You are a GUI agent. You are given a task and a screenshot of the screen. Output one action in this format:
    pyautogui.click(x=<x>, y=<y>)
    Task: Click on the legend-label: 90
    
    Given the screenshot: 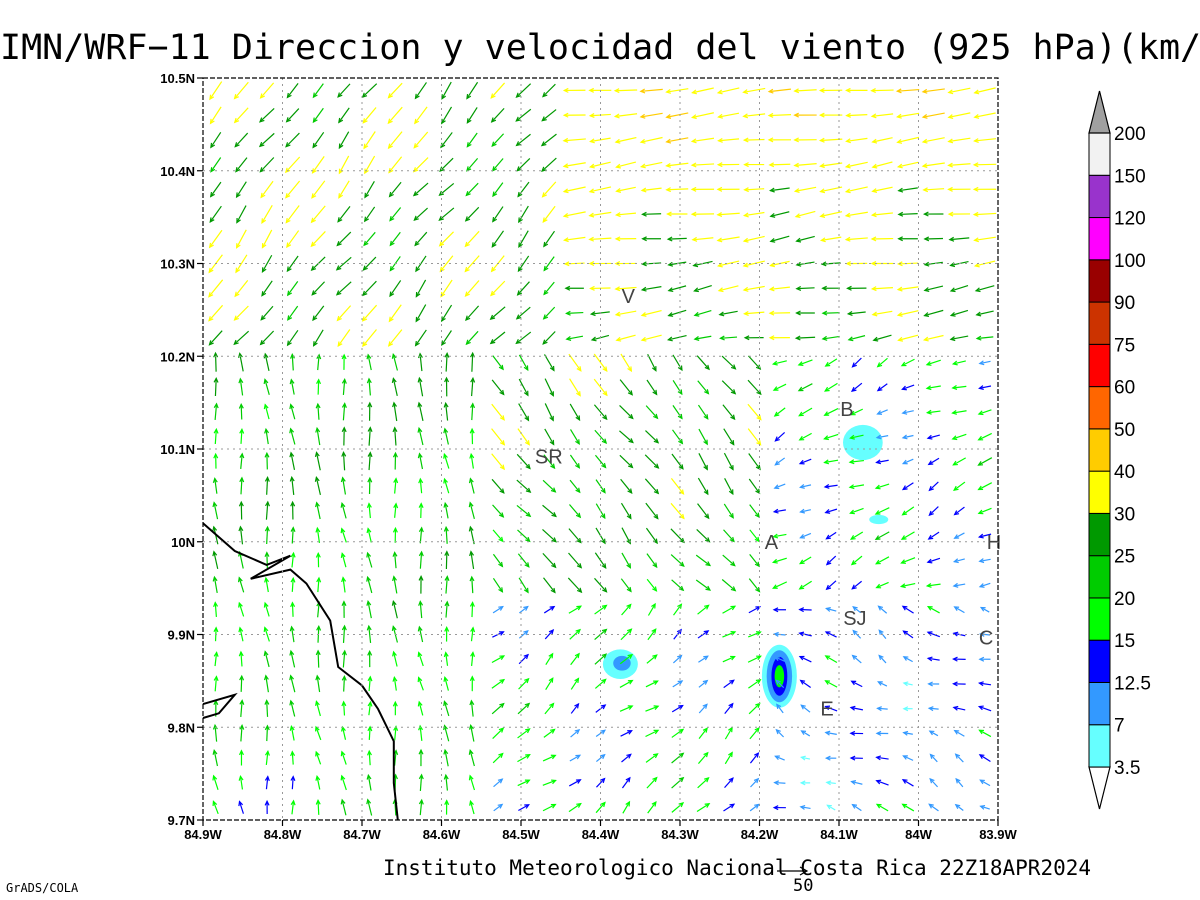 What is the action you would take?
    pyautogui.click(x=1124, y=303)
    